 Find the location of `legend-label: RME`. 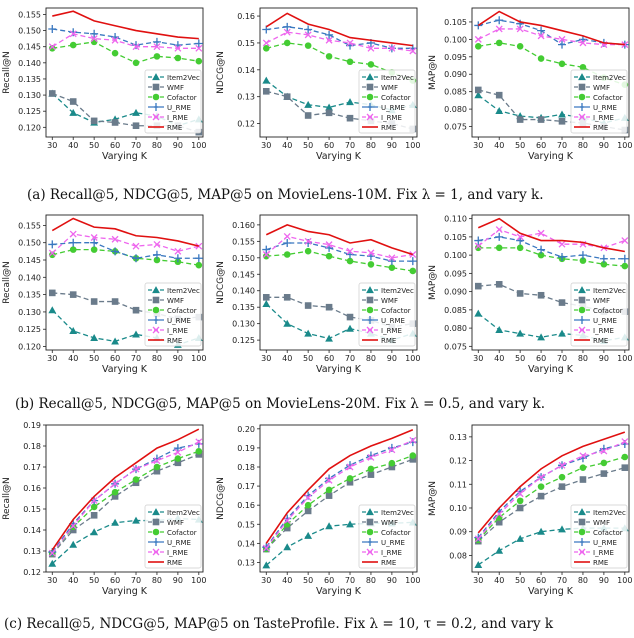

legend-label: RME is located at coordinates (174, 128).